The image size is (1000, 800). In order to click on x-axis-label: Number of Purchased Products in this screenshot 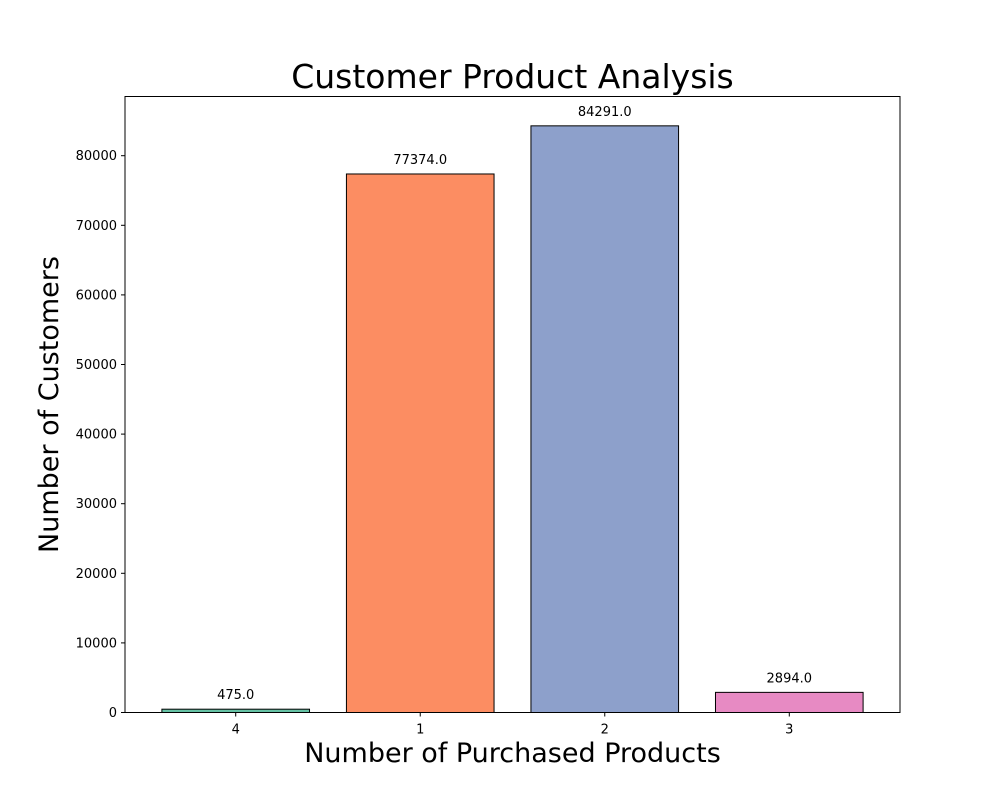, I will do `click(512, 753)`.